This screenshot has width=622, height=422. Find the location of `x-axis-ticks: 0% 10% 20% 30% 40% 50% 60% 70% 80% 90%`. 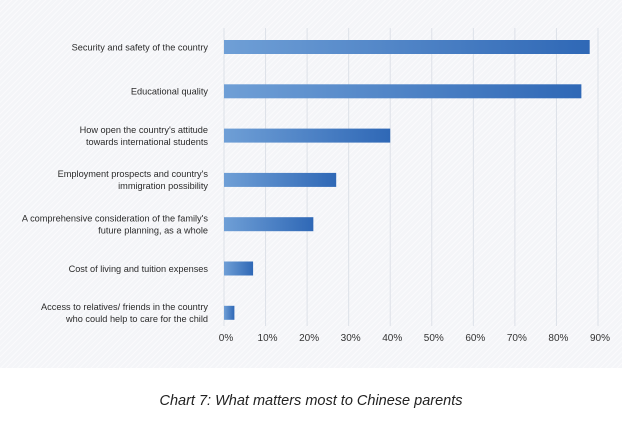

x-axis-ticks: 0% 10% 20% 30% 40% 50% 60% 70% 80% 90% is located at coordinates (414, 338).